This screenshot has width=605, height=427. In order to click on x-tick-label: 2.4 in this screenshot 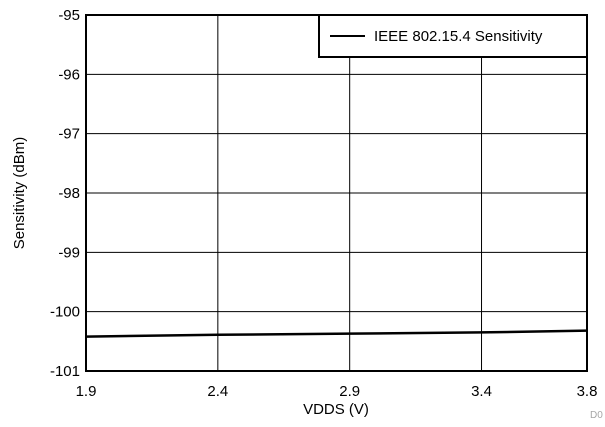, I will do `click(217, 391)`.